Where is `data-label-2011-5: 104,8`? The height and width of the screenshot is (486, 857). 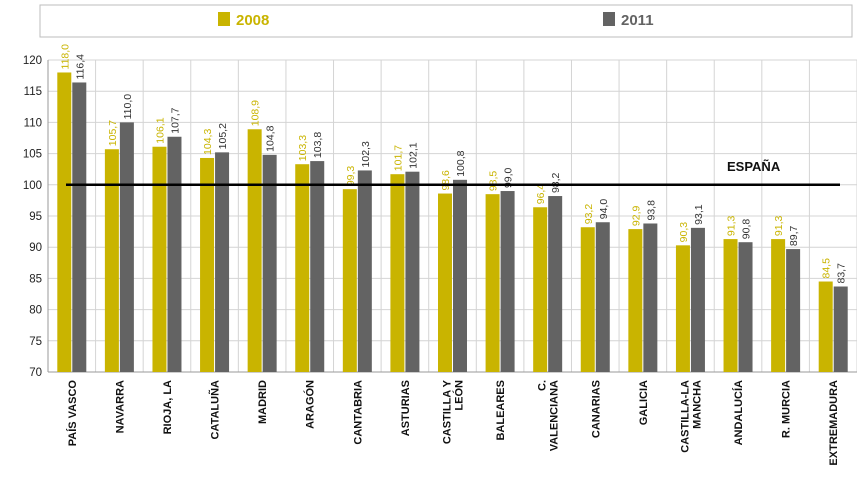 data-label-2011-5: 104,8 is located at coordinates (271, 138).